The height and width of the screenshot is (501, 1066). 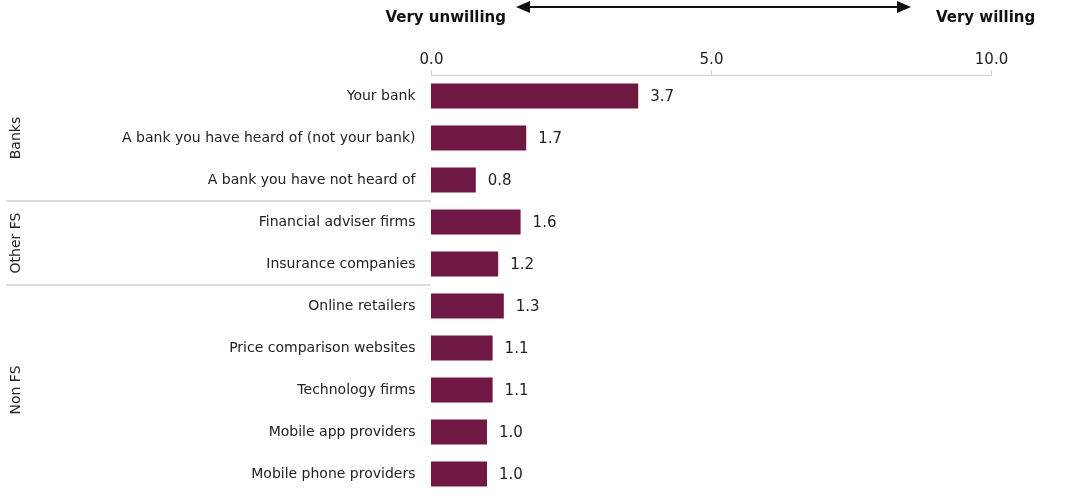 I want to click on x-tick-label: 5.0, so click(x=711, y=58).